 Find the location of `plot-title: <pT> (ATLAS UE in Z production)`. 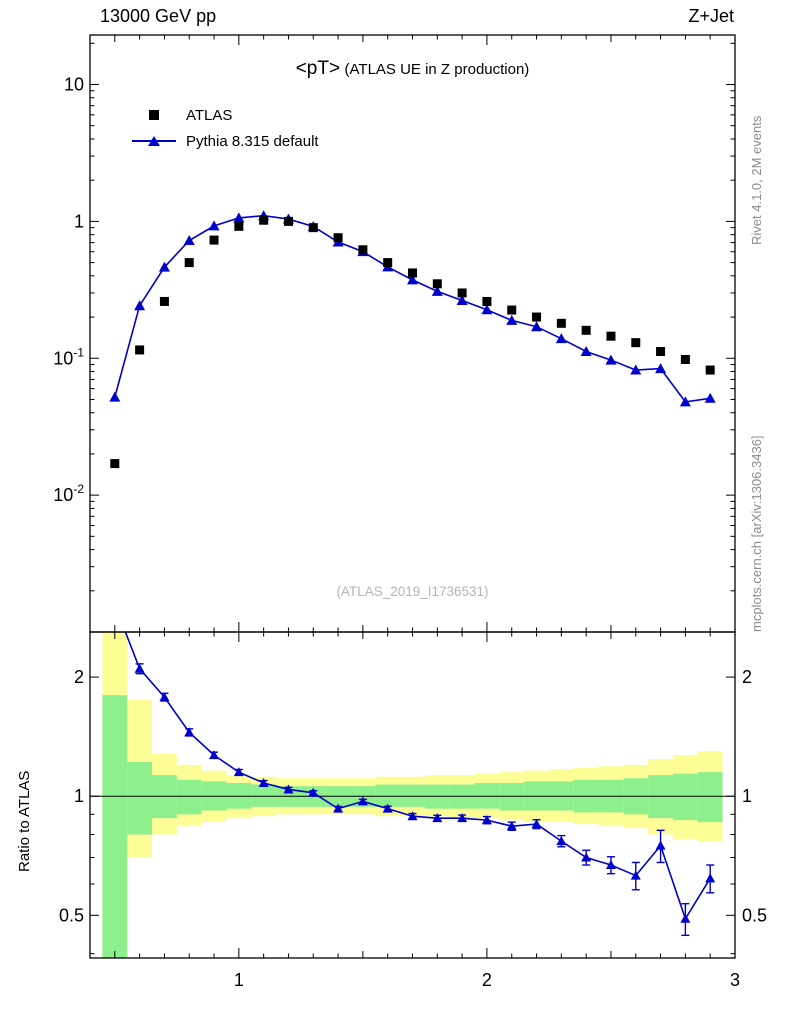

plot-title: <pT> (ATLAS UE in Z production) is located at coordinates (412, 69).